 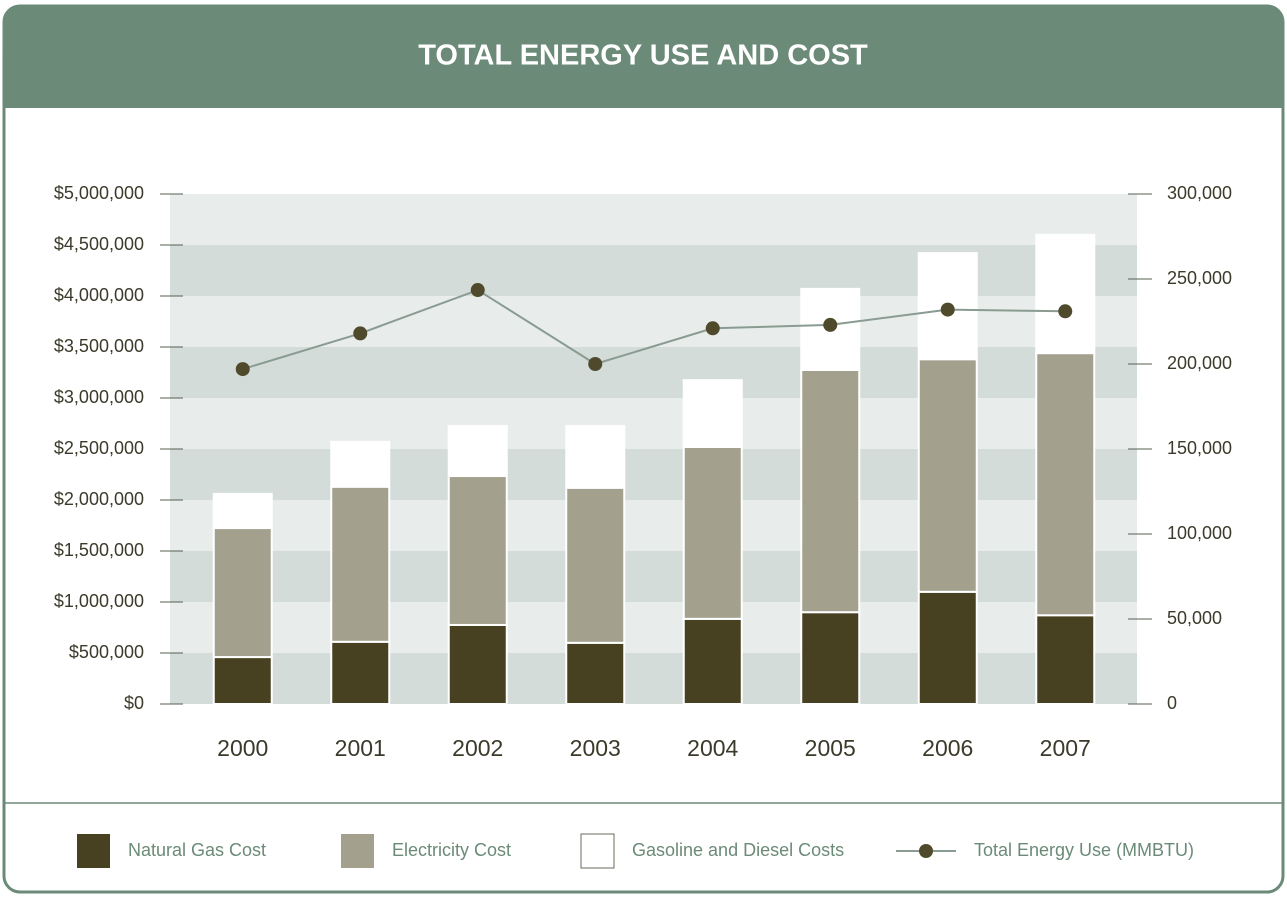 What do you see at coordinates (1199, 363) in the screenshot?
I see `y2-tick-label: 200,000` at bounding box center [1199, 363].